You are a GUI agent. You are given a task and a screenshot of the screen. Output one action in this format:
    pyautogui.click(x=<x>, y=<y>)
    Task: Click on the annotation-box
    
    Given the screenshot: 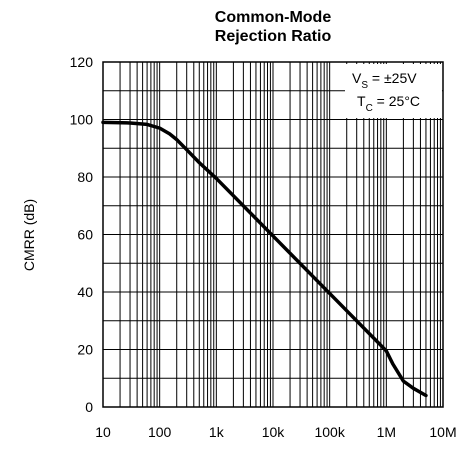 What is the action you would take?
    pyautogui.click(x=393, y=91)
    